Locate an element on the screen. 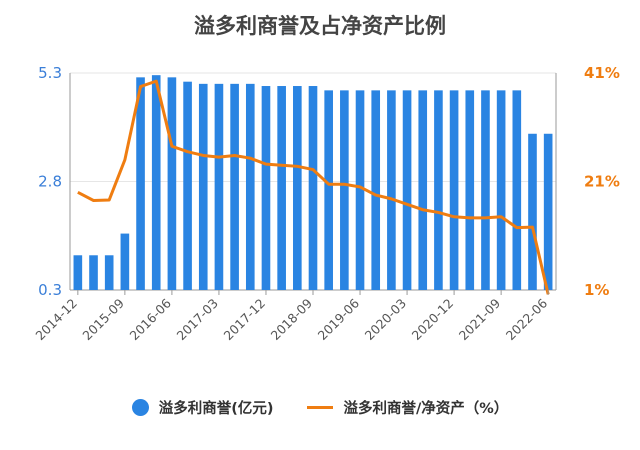 This screenshot has height=450, width=640. x-axis-tick-label: 2015-09 is located at coordinates (103, 319).